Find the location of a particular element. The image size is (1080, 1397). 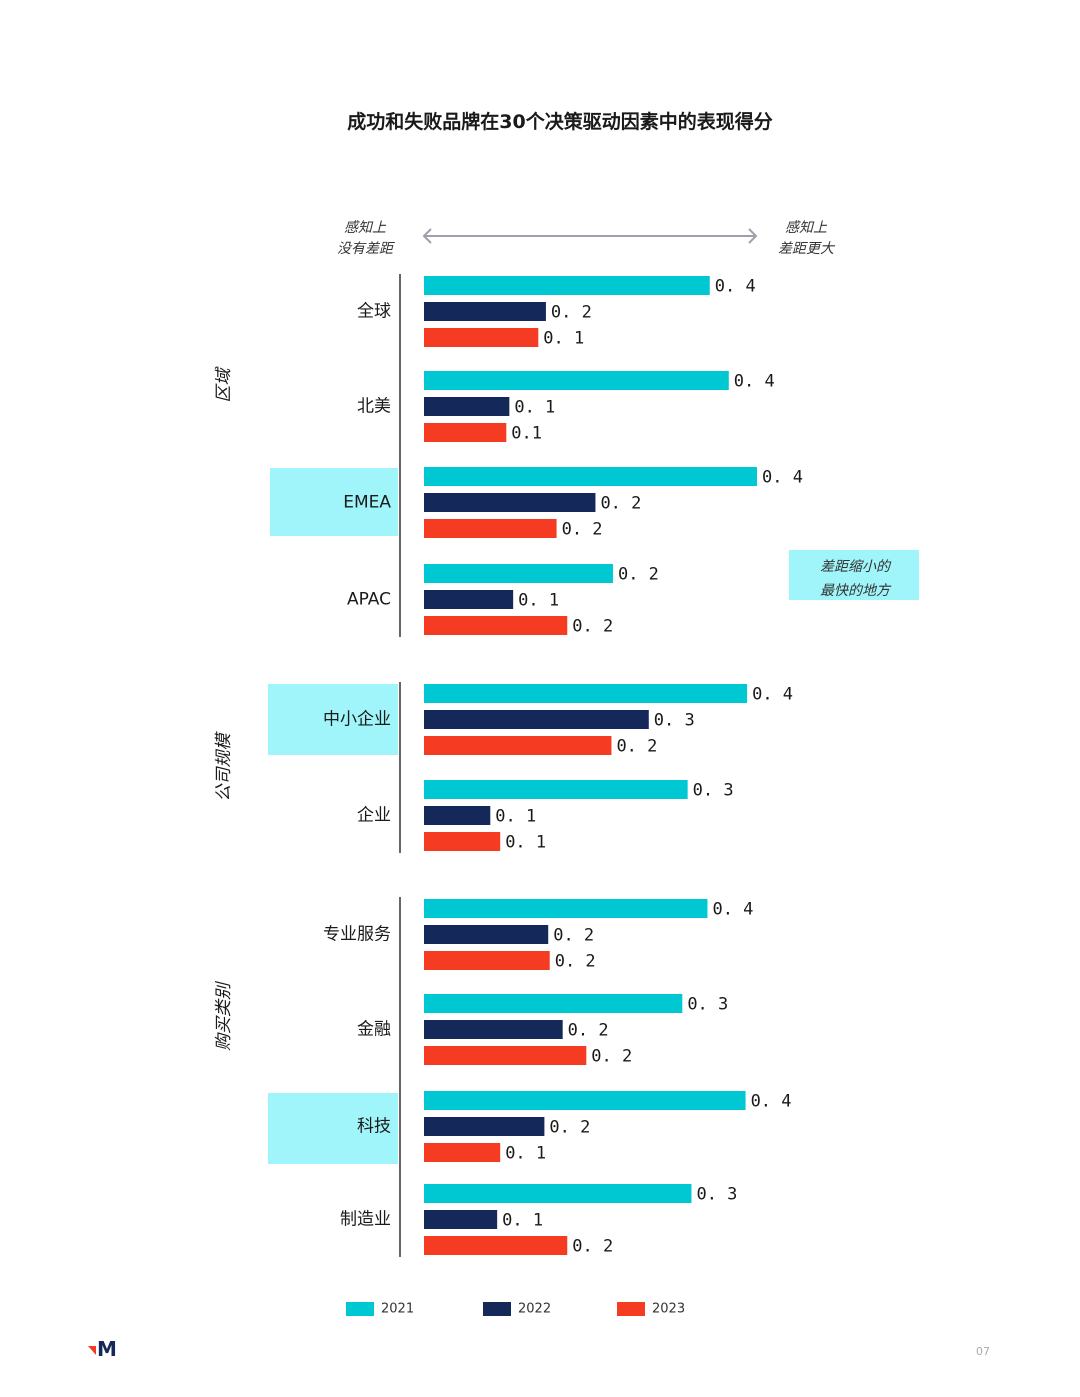

legend-swatch-2023 is located at coordinates (631, 1309).